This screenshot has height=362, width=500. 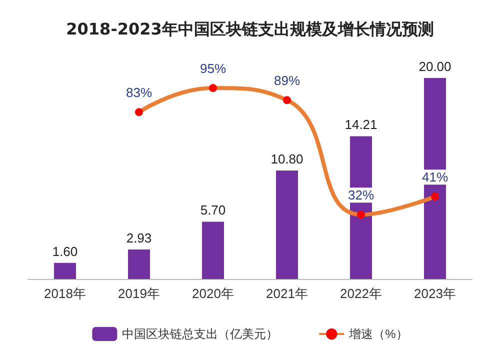 I want to click on data-label: 14.21, so click(x=361, y=124).